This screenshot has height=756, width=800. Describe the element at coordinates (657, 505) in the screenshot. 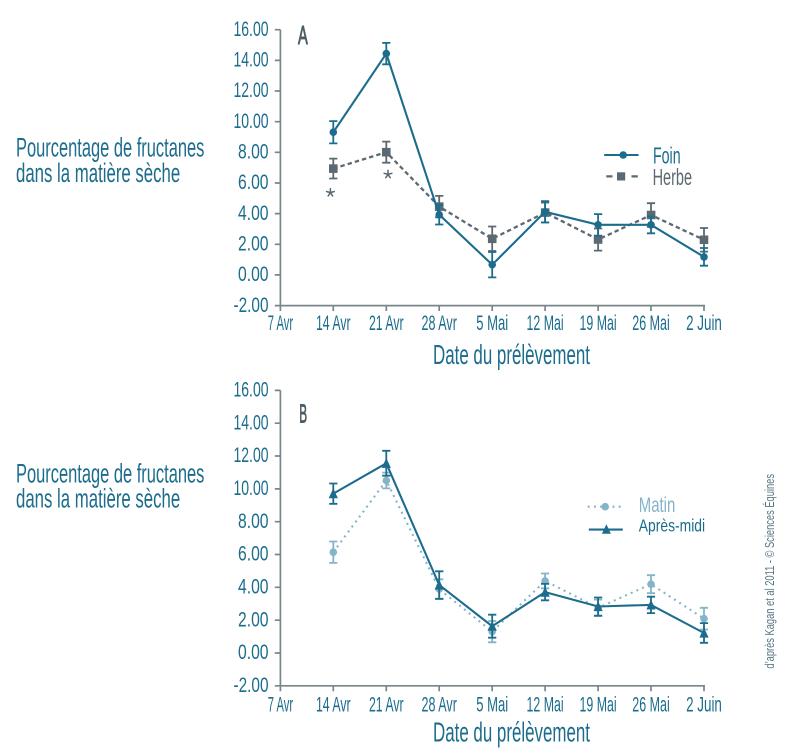

I see `svg-text: Matin` at that location.